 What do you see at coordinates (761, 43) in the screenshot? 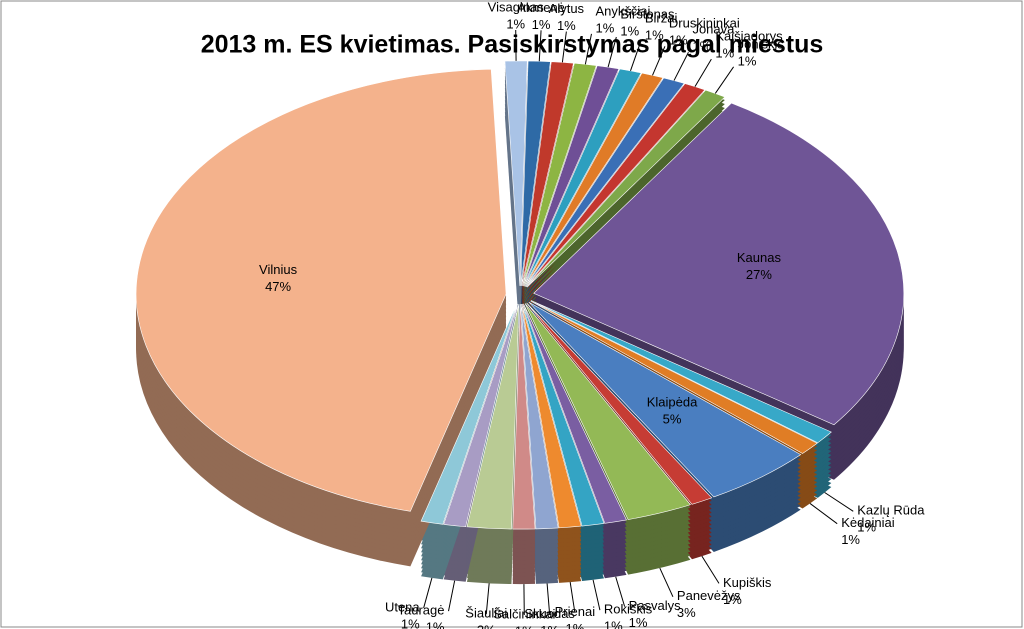
I see `slice-label: Joniškis` at bounding box center [761, 43].